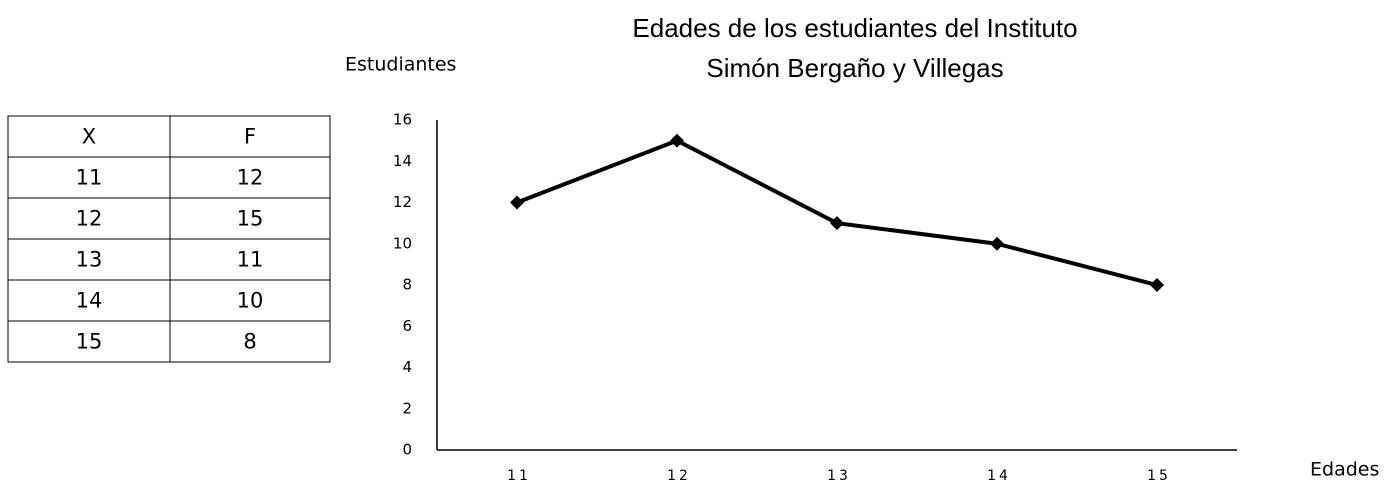 Image resolution: width=1395 pixels, height=485 pixels. What do you see at coordinates (402, 120) in the screenshot?
I see `y-tick-label: 16` at bounding box center [402, 120].